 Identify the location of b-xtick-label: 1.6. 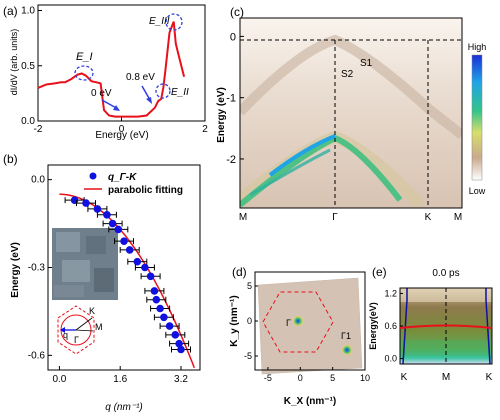
(120, 379).